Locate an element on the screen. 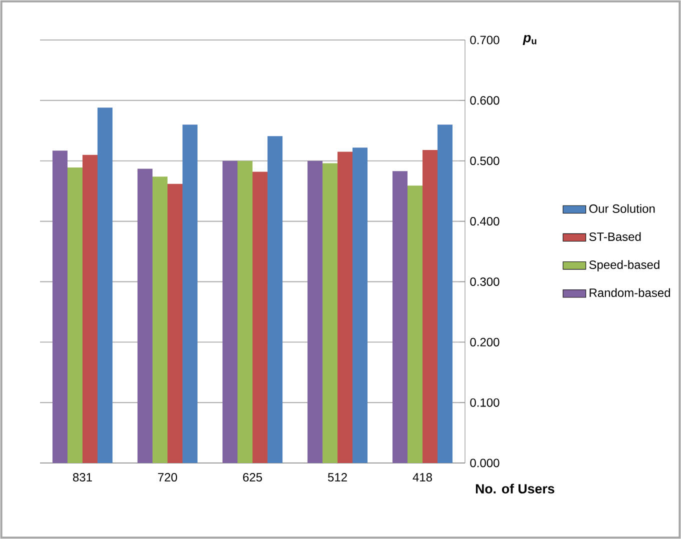  y-tick-label: 0.600 is located at coordinates (485, 100).